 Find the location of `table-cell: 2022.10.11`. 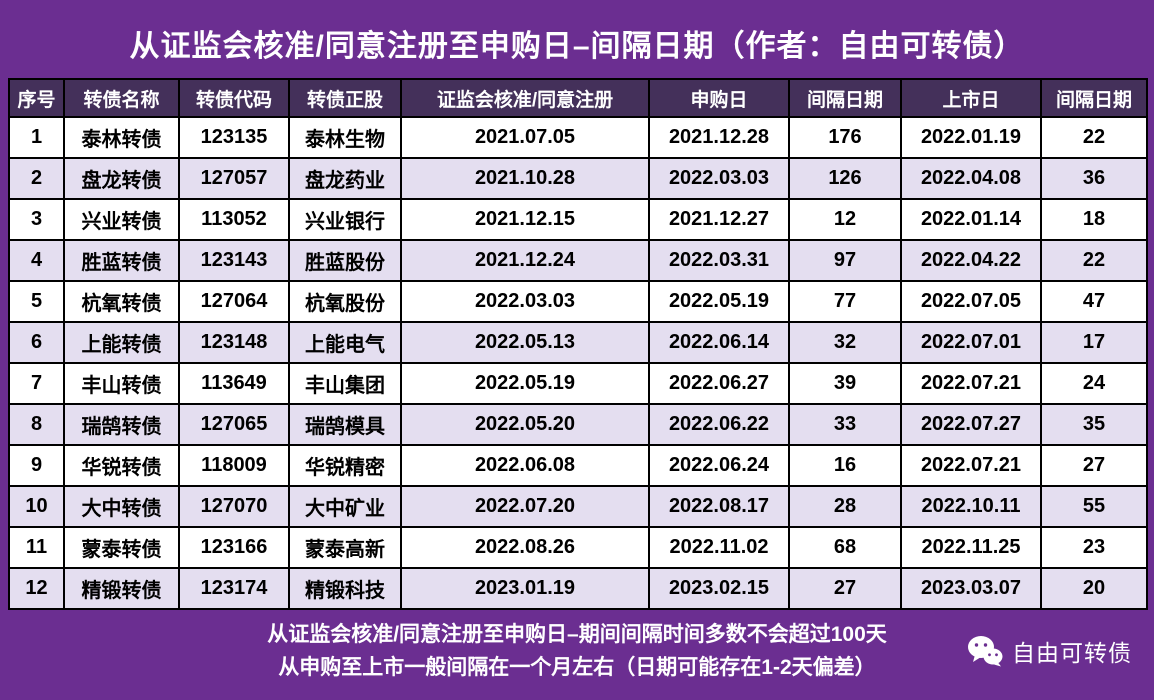

table-cell: 2022.10.11 is located at coordinates (971, 506).